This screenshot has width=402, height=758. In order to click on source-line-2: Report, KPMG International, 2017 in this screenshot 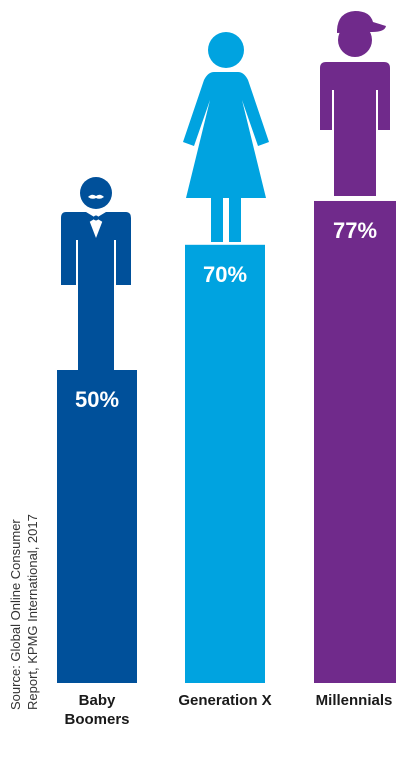, I will do `click(32, 612)`.